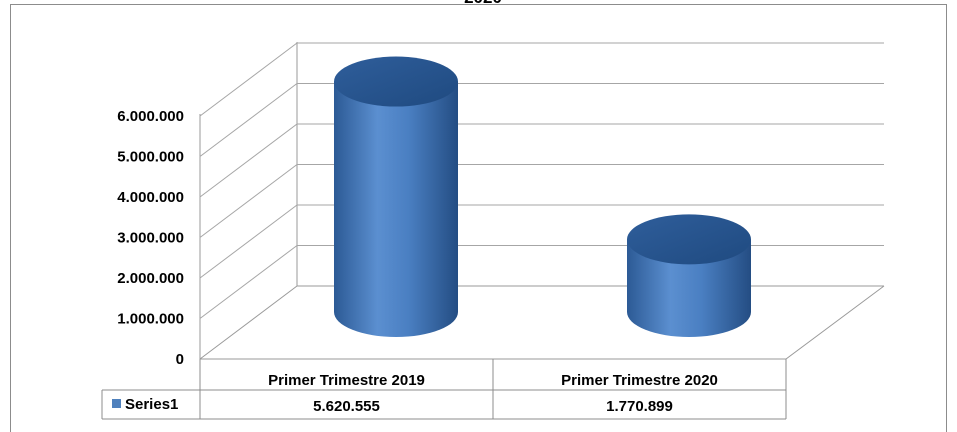 Image resolution: width=957 pixels, height=432 pixels. I want to click on x-category-label: Primer Trimestre 2019, so click(346, 380).